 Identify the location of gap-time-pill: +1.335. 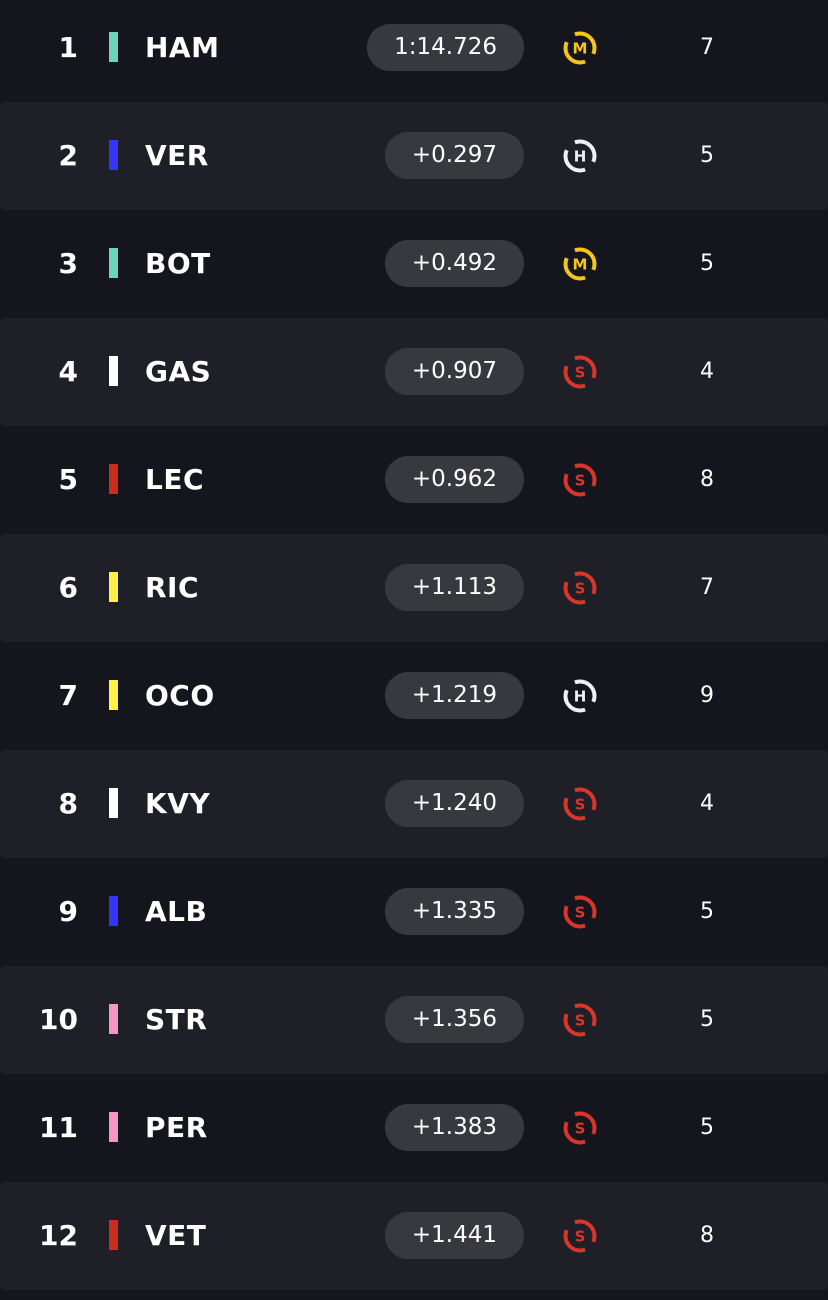
(454, 911).